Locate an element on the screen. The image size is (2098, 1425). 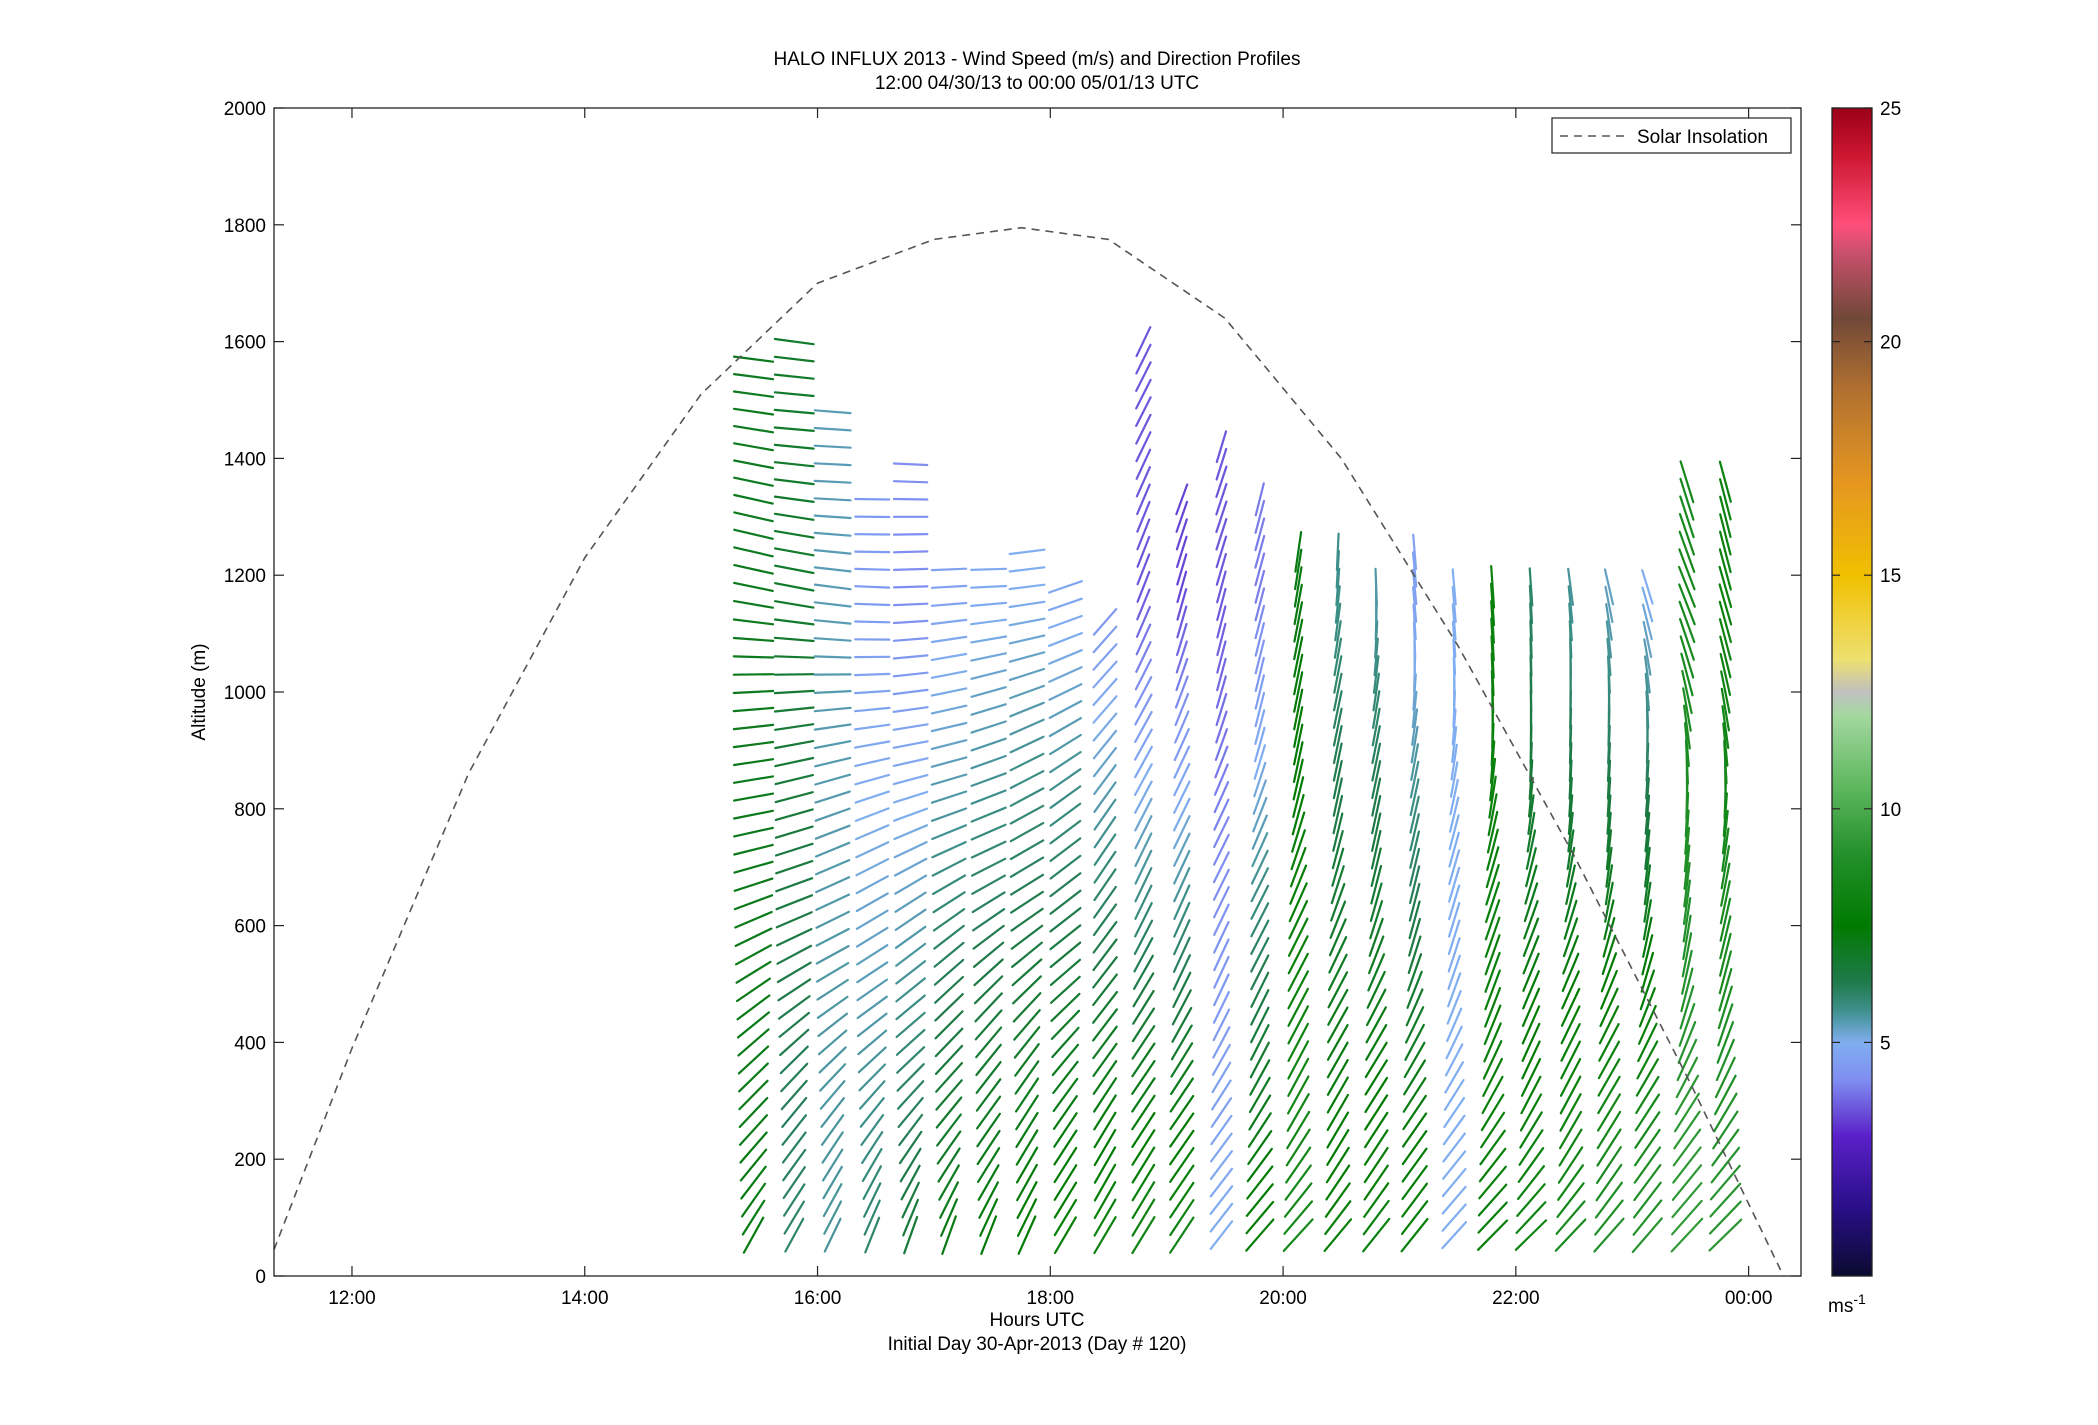
y-tick-label: 1400 is located at coordinates (245, 459).